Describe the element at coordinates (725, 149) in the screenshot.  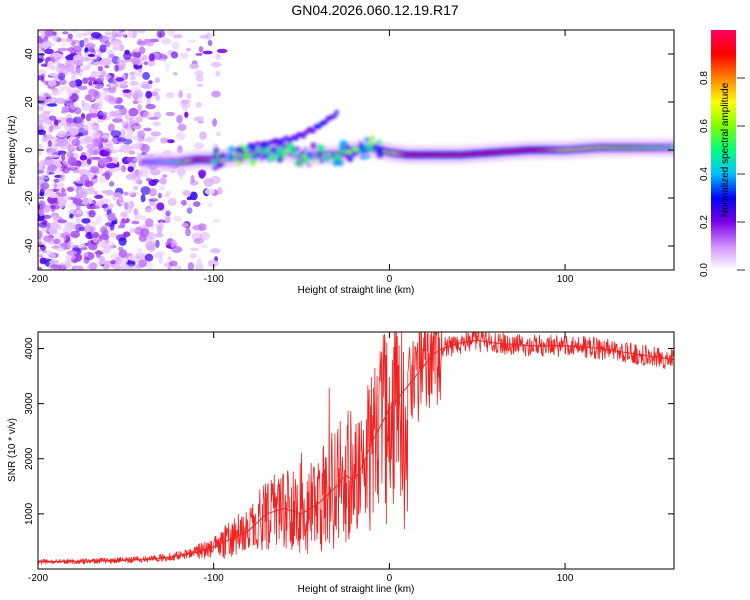
I see `colorbar-label: Normalized spectral amplitude` at that location.